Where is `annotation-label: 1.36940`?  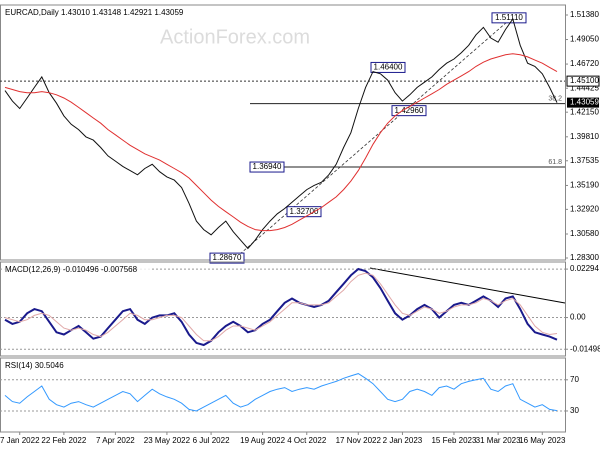
annotation-label: 1.36940 is located at coordinates (267, 166).